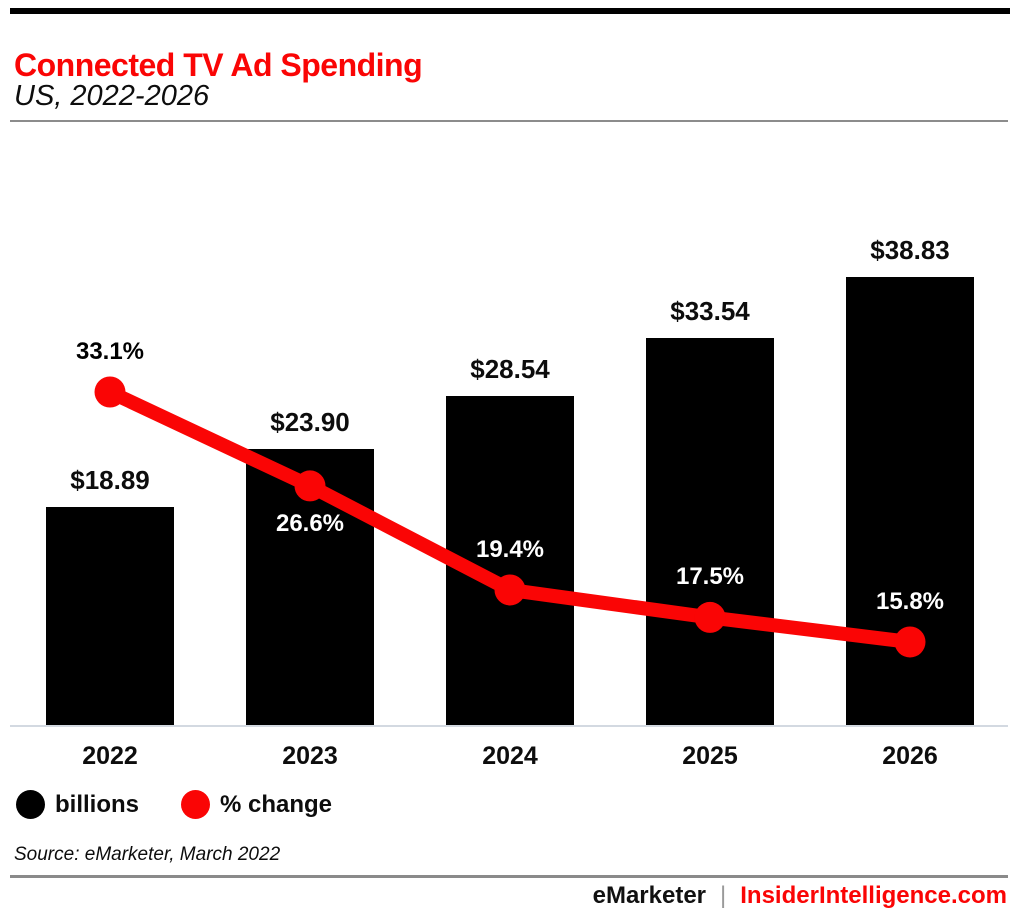  What do you see at coordinates (310, 523) in the screenshot?
I see `pct-change-label: 26.6%` at bounding box center [310, 523].